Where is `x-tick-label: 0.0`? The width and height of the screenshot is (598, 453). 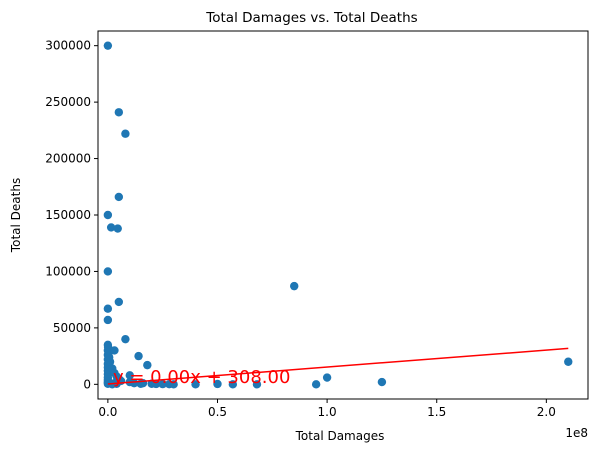 x-tick-label: 0.0 is located at coordinates (107, 412).